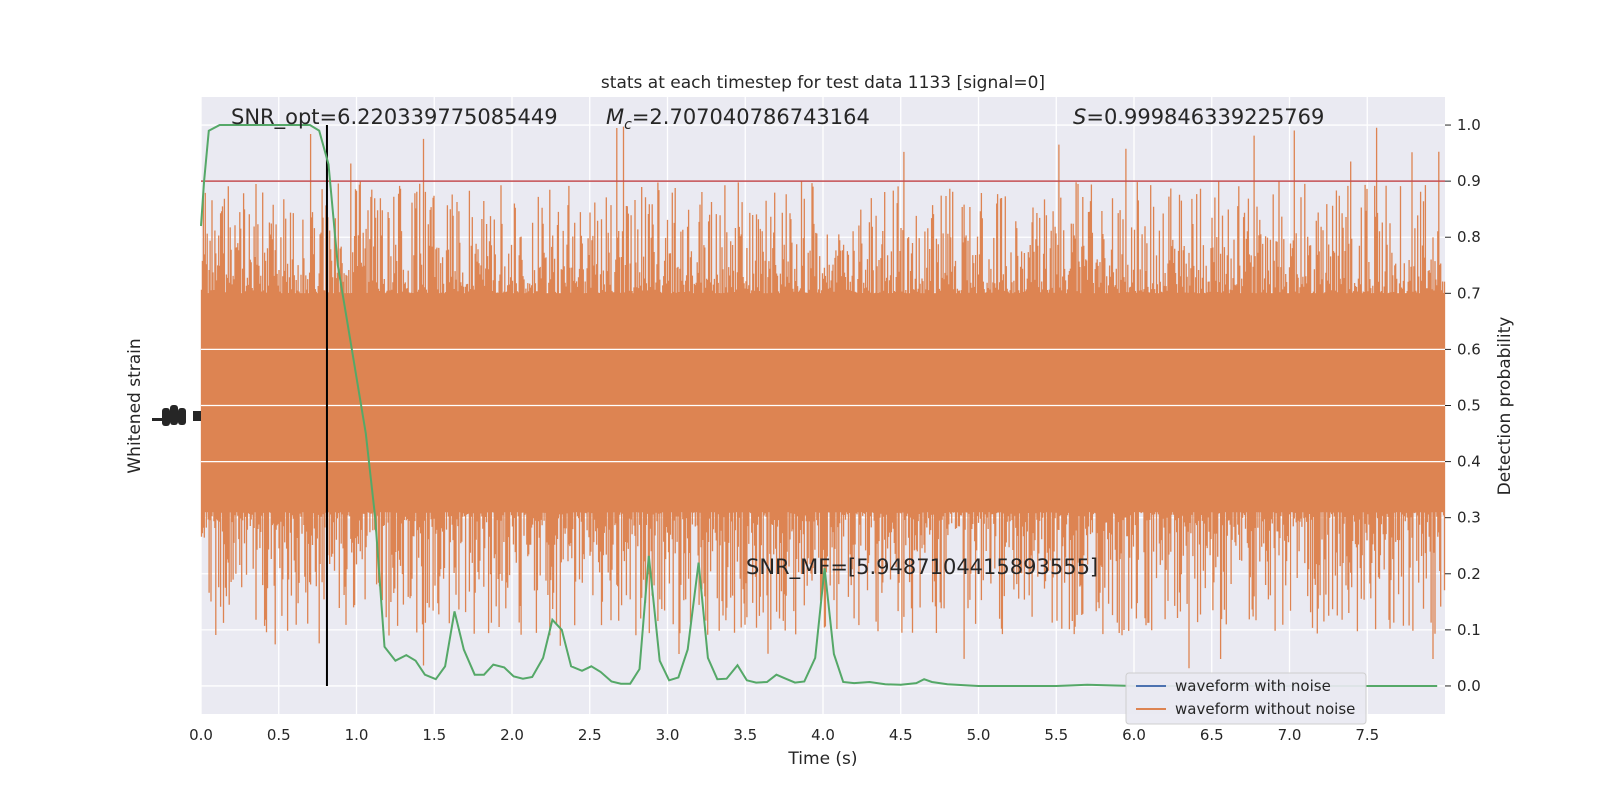  Describe the element at coordinates (1469, 181) in the screenshot. I see `right-tick-label: 0.9` at that location.